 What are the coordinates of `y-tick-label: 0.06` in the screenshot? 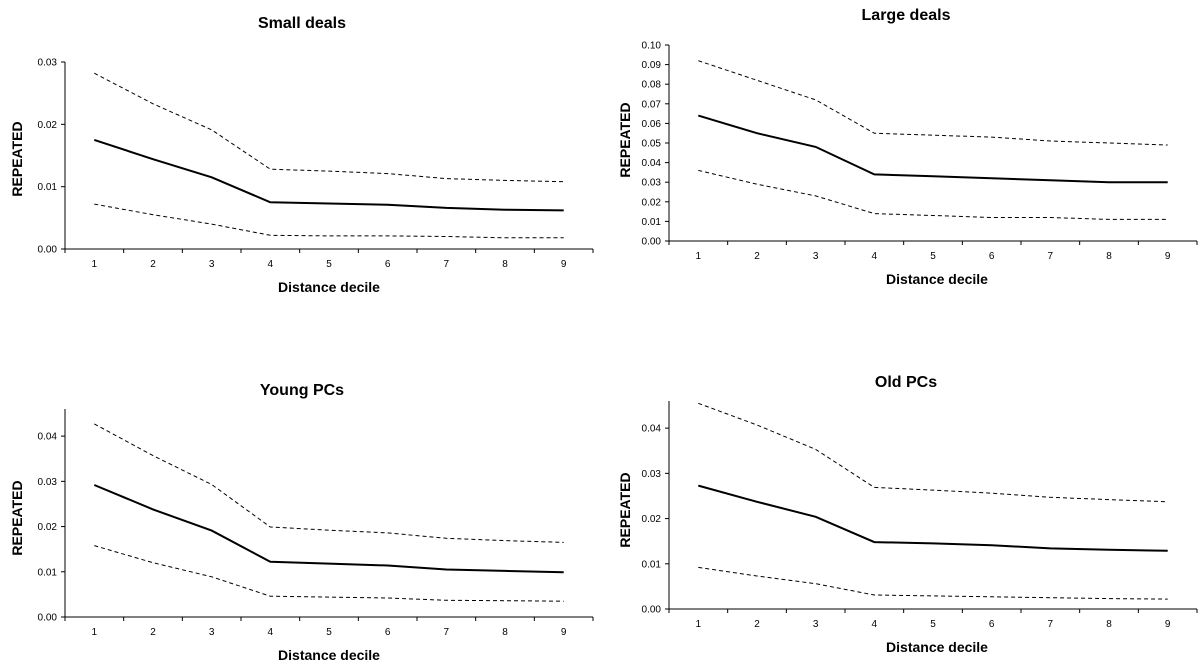 It's located at (652, 124).